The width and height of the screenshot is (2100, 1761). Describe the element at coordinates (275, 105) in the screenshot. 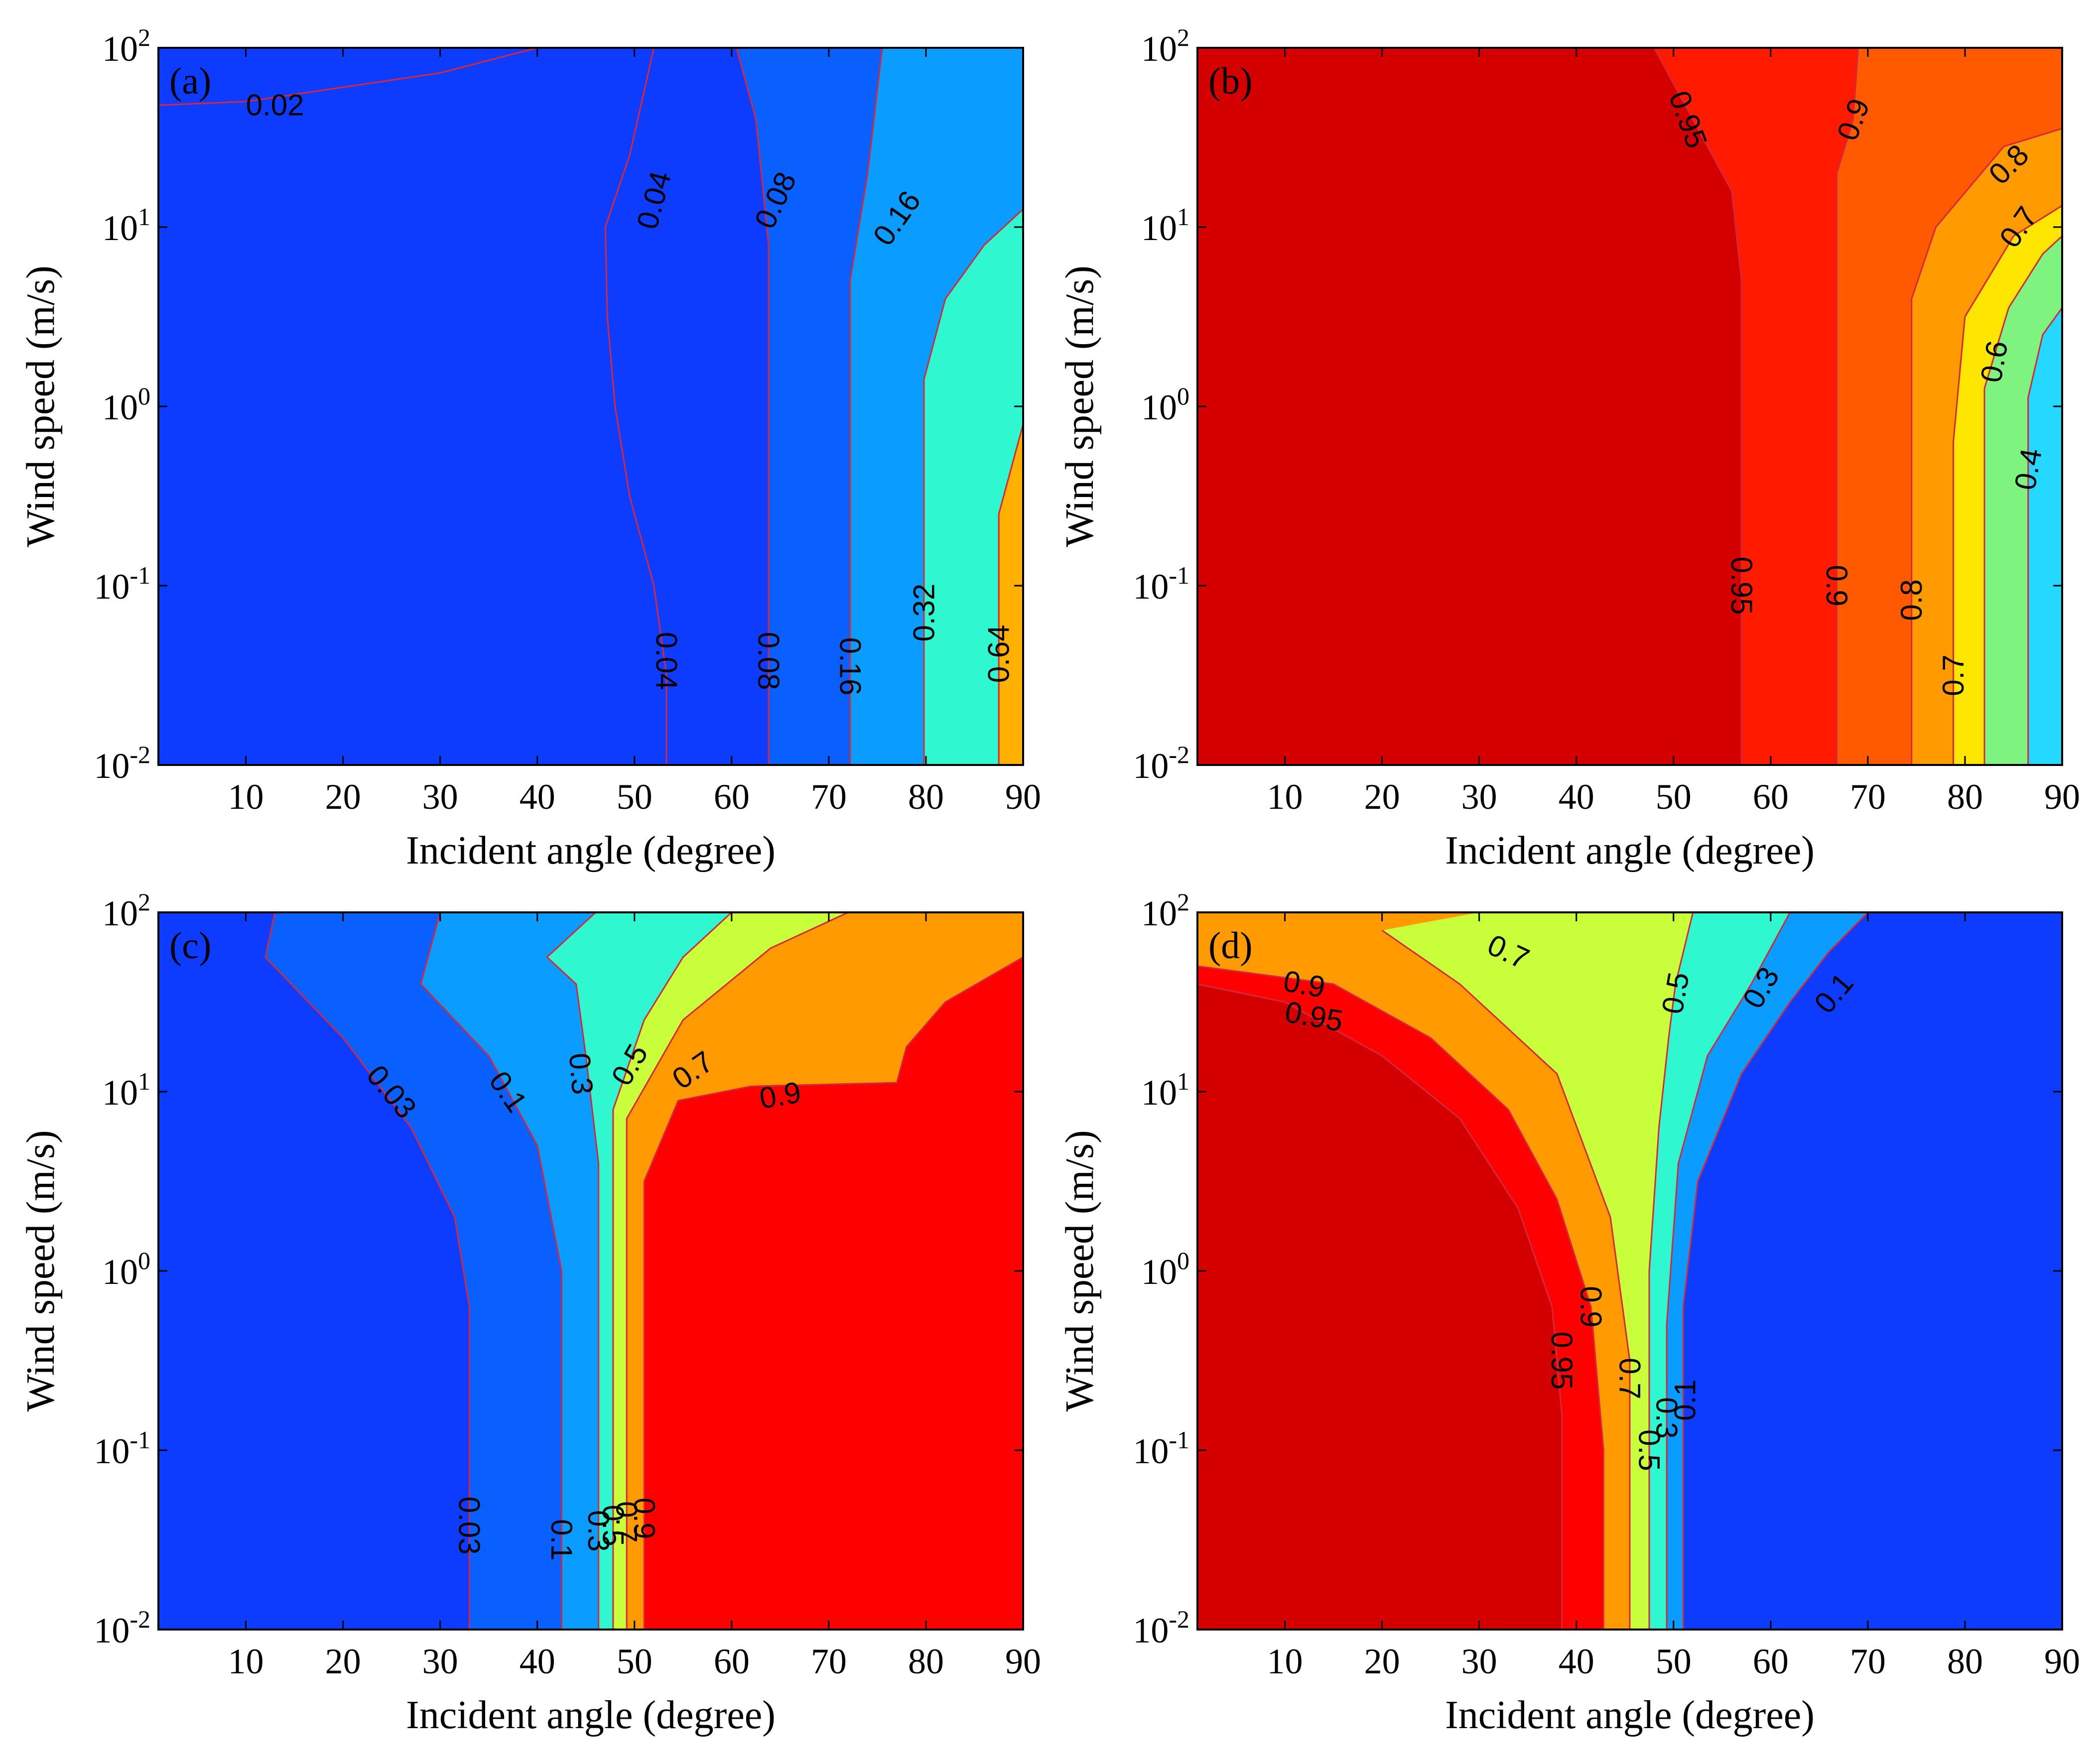

I see `contour-label: 0.02` at that location.